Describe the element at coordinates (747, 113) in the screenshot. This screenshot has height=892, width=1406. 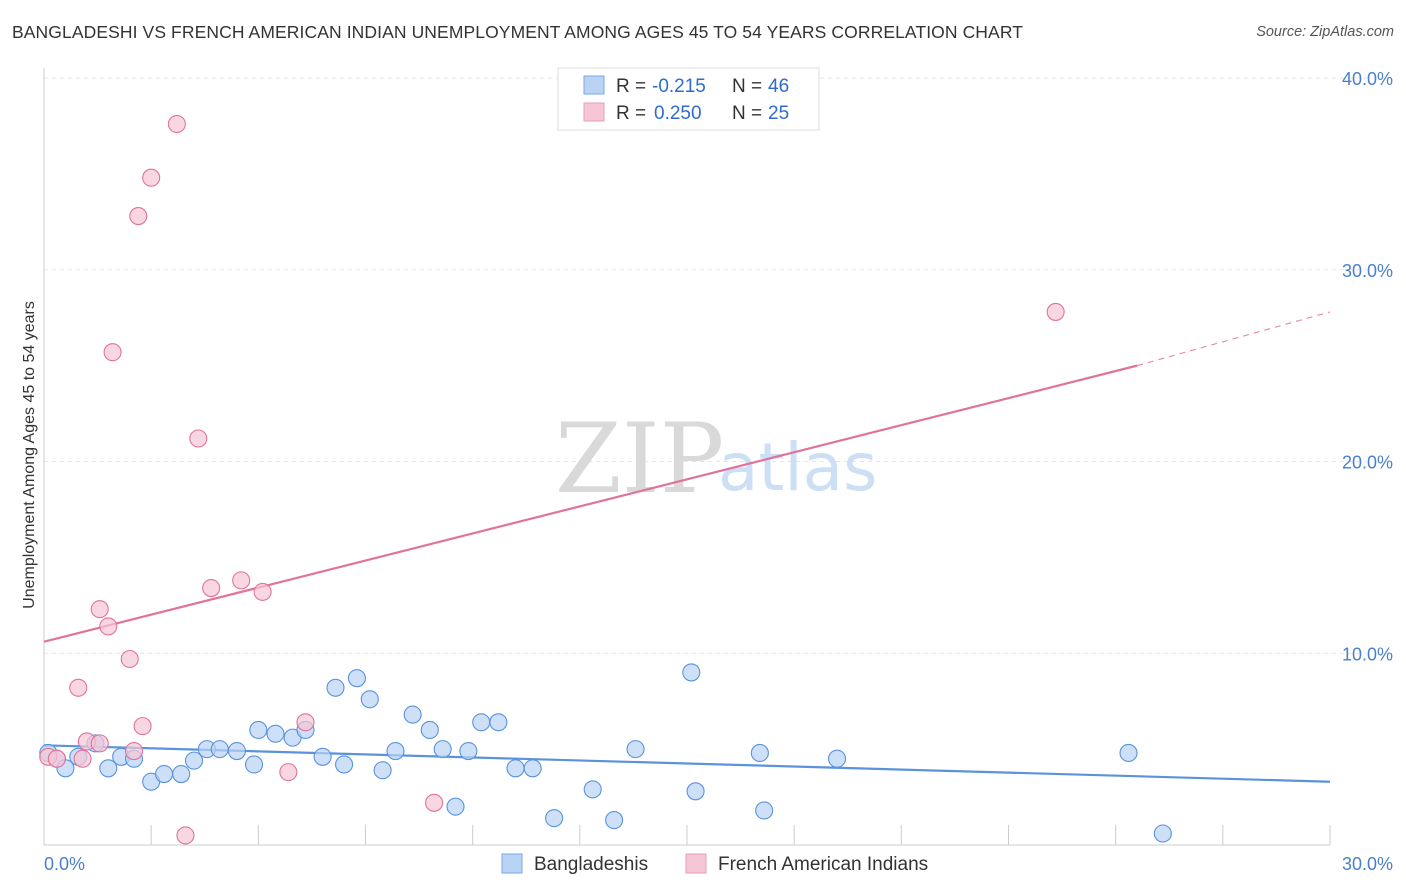
I see `legend-n-label-2: N =` at that location.